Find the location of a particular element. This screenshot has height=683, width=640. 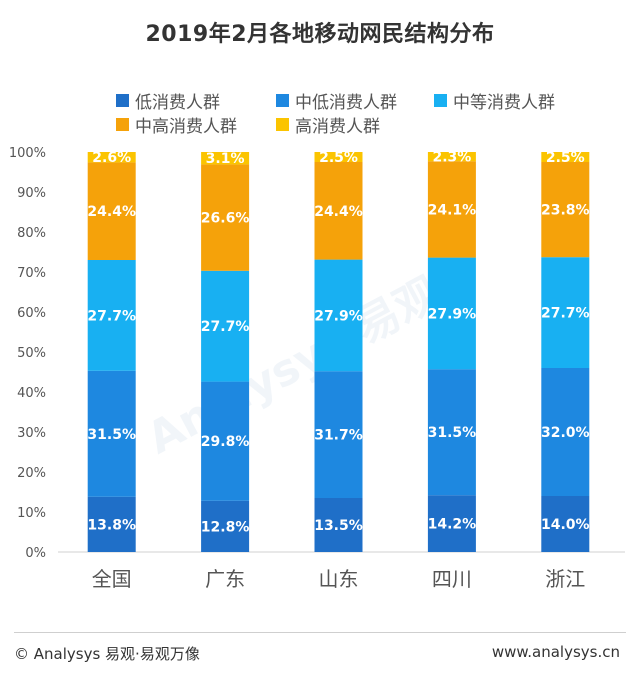

y-tick-label: 40% is located at coordinates (31, 393).